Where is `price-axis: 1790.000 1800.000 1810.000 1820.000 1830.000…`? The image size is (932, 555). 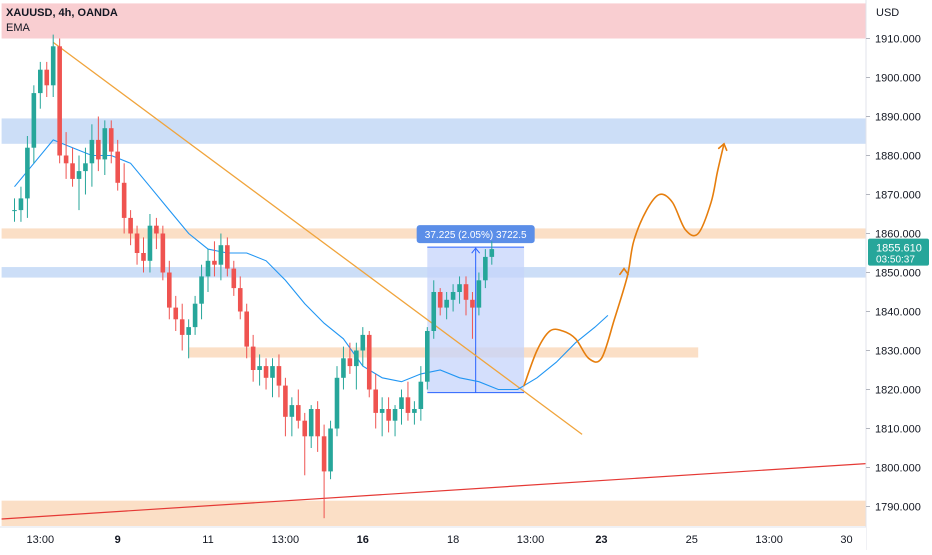
price-axis: 1790.000 1800.000 1810.000 1820.000 1830.000… is located at coordinates (898, 275).